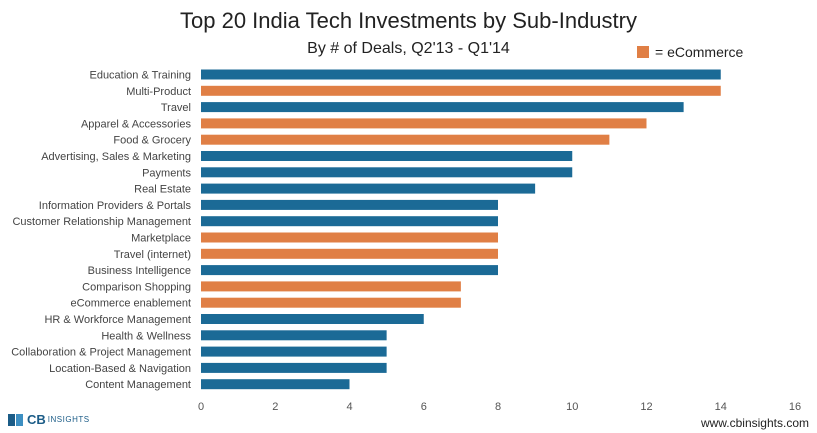 The image size is (817, 433). I want to click on x-tick-label-7: 14, so click(721, 407).